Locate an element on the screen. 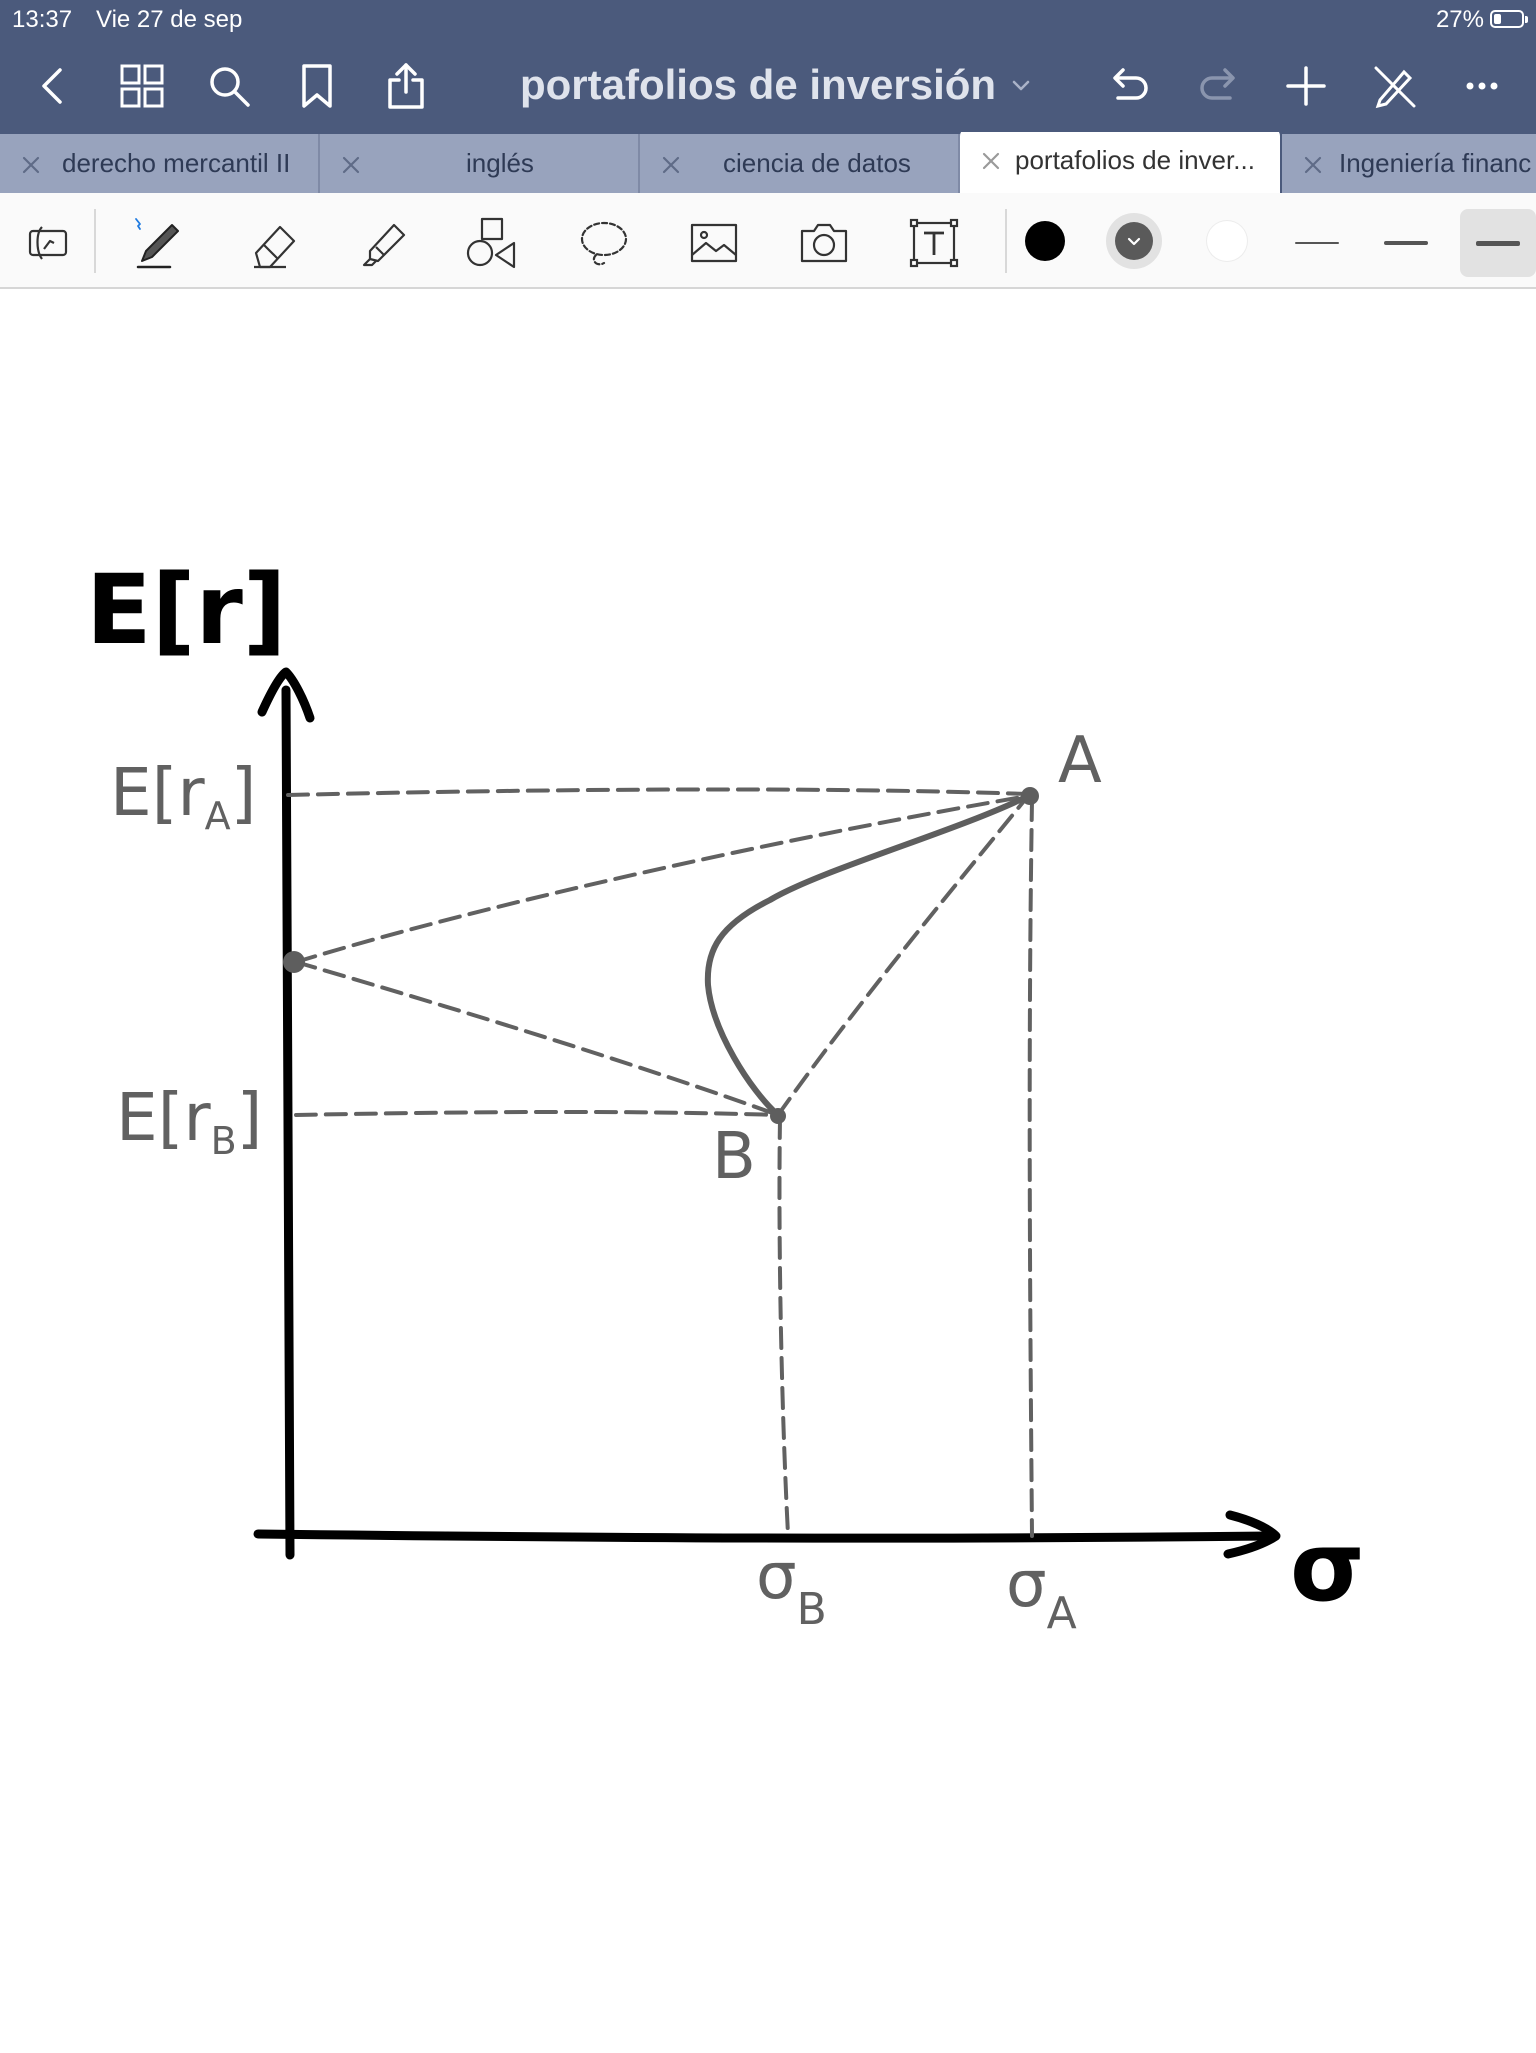 This screenshot has height=2053, width=1536. camera-tool-button is located at coordinates (824, 243).